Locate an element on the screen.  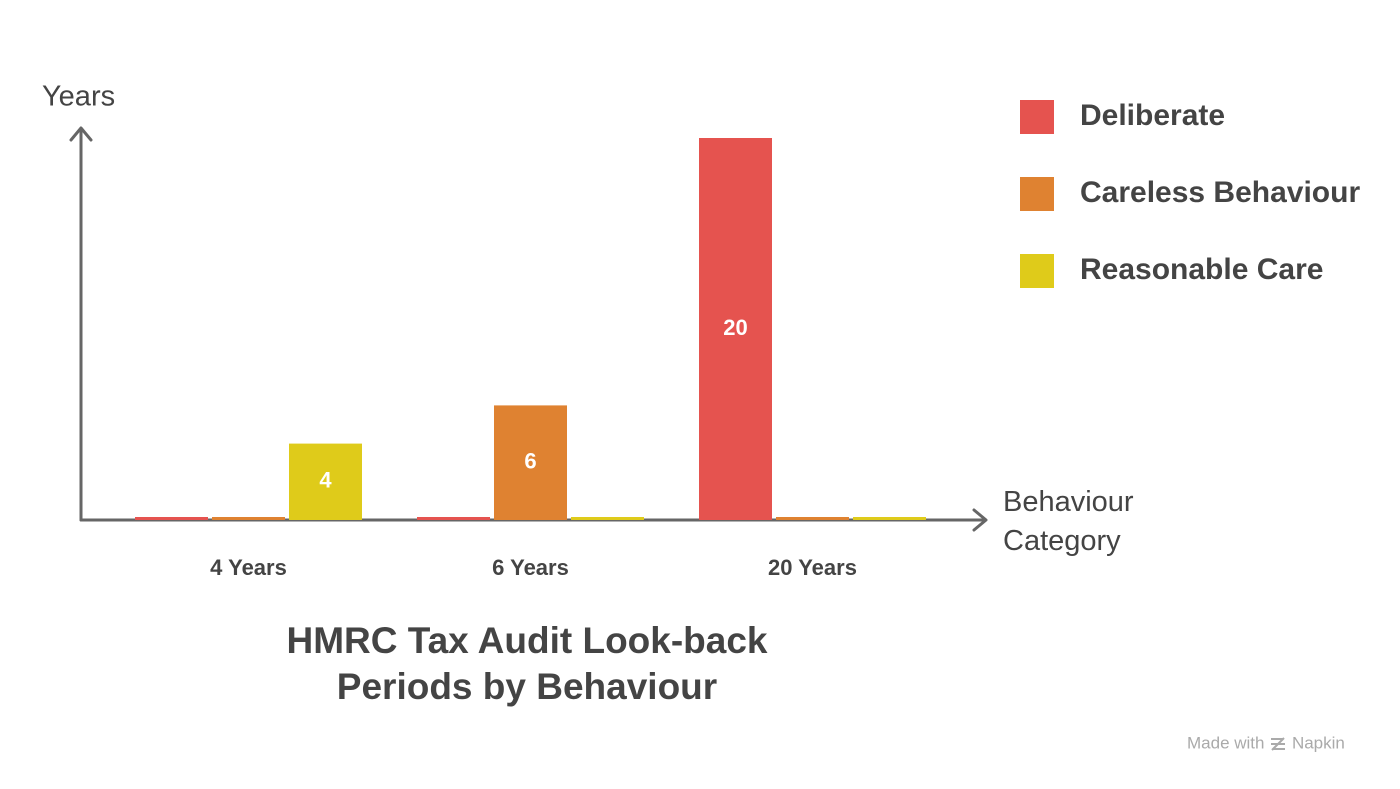
y-axis-arrow is located at coordinates (81, 134).